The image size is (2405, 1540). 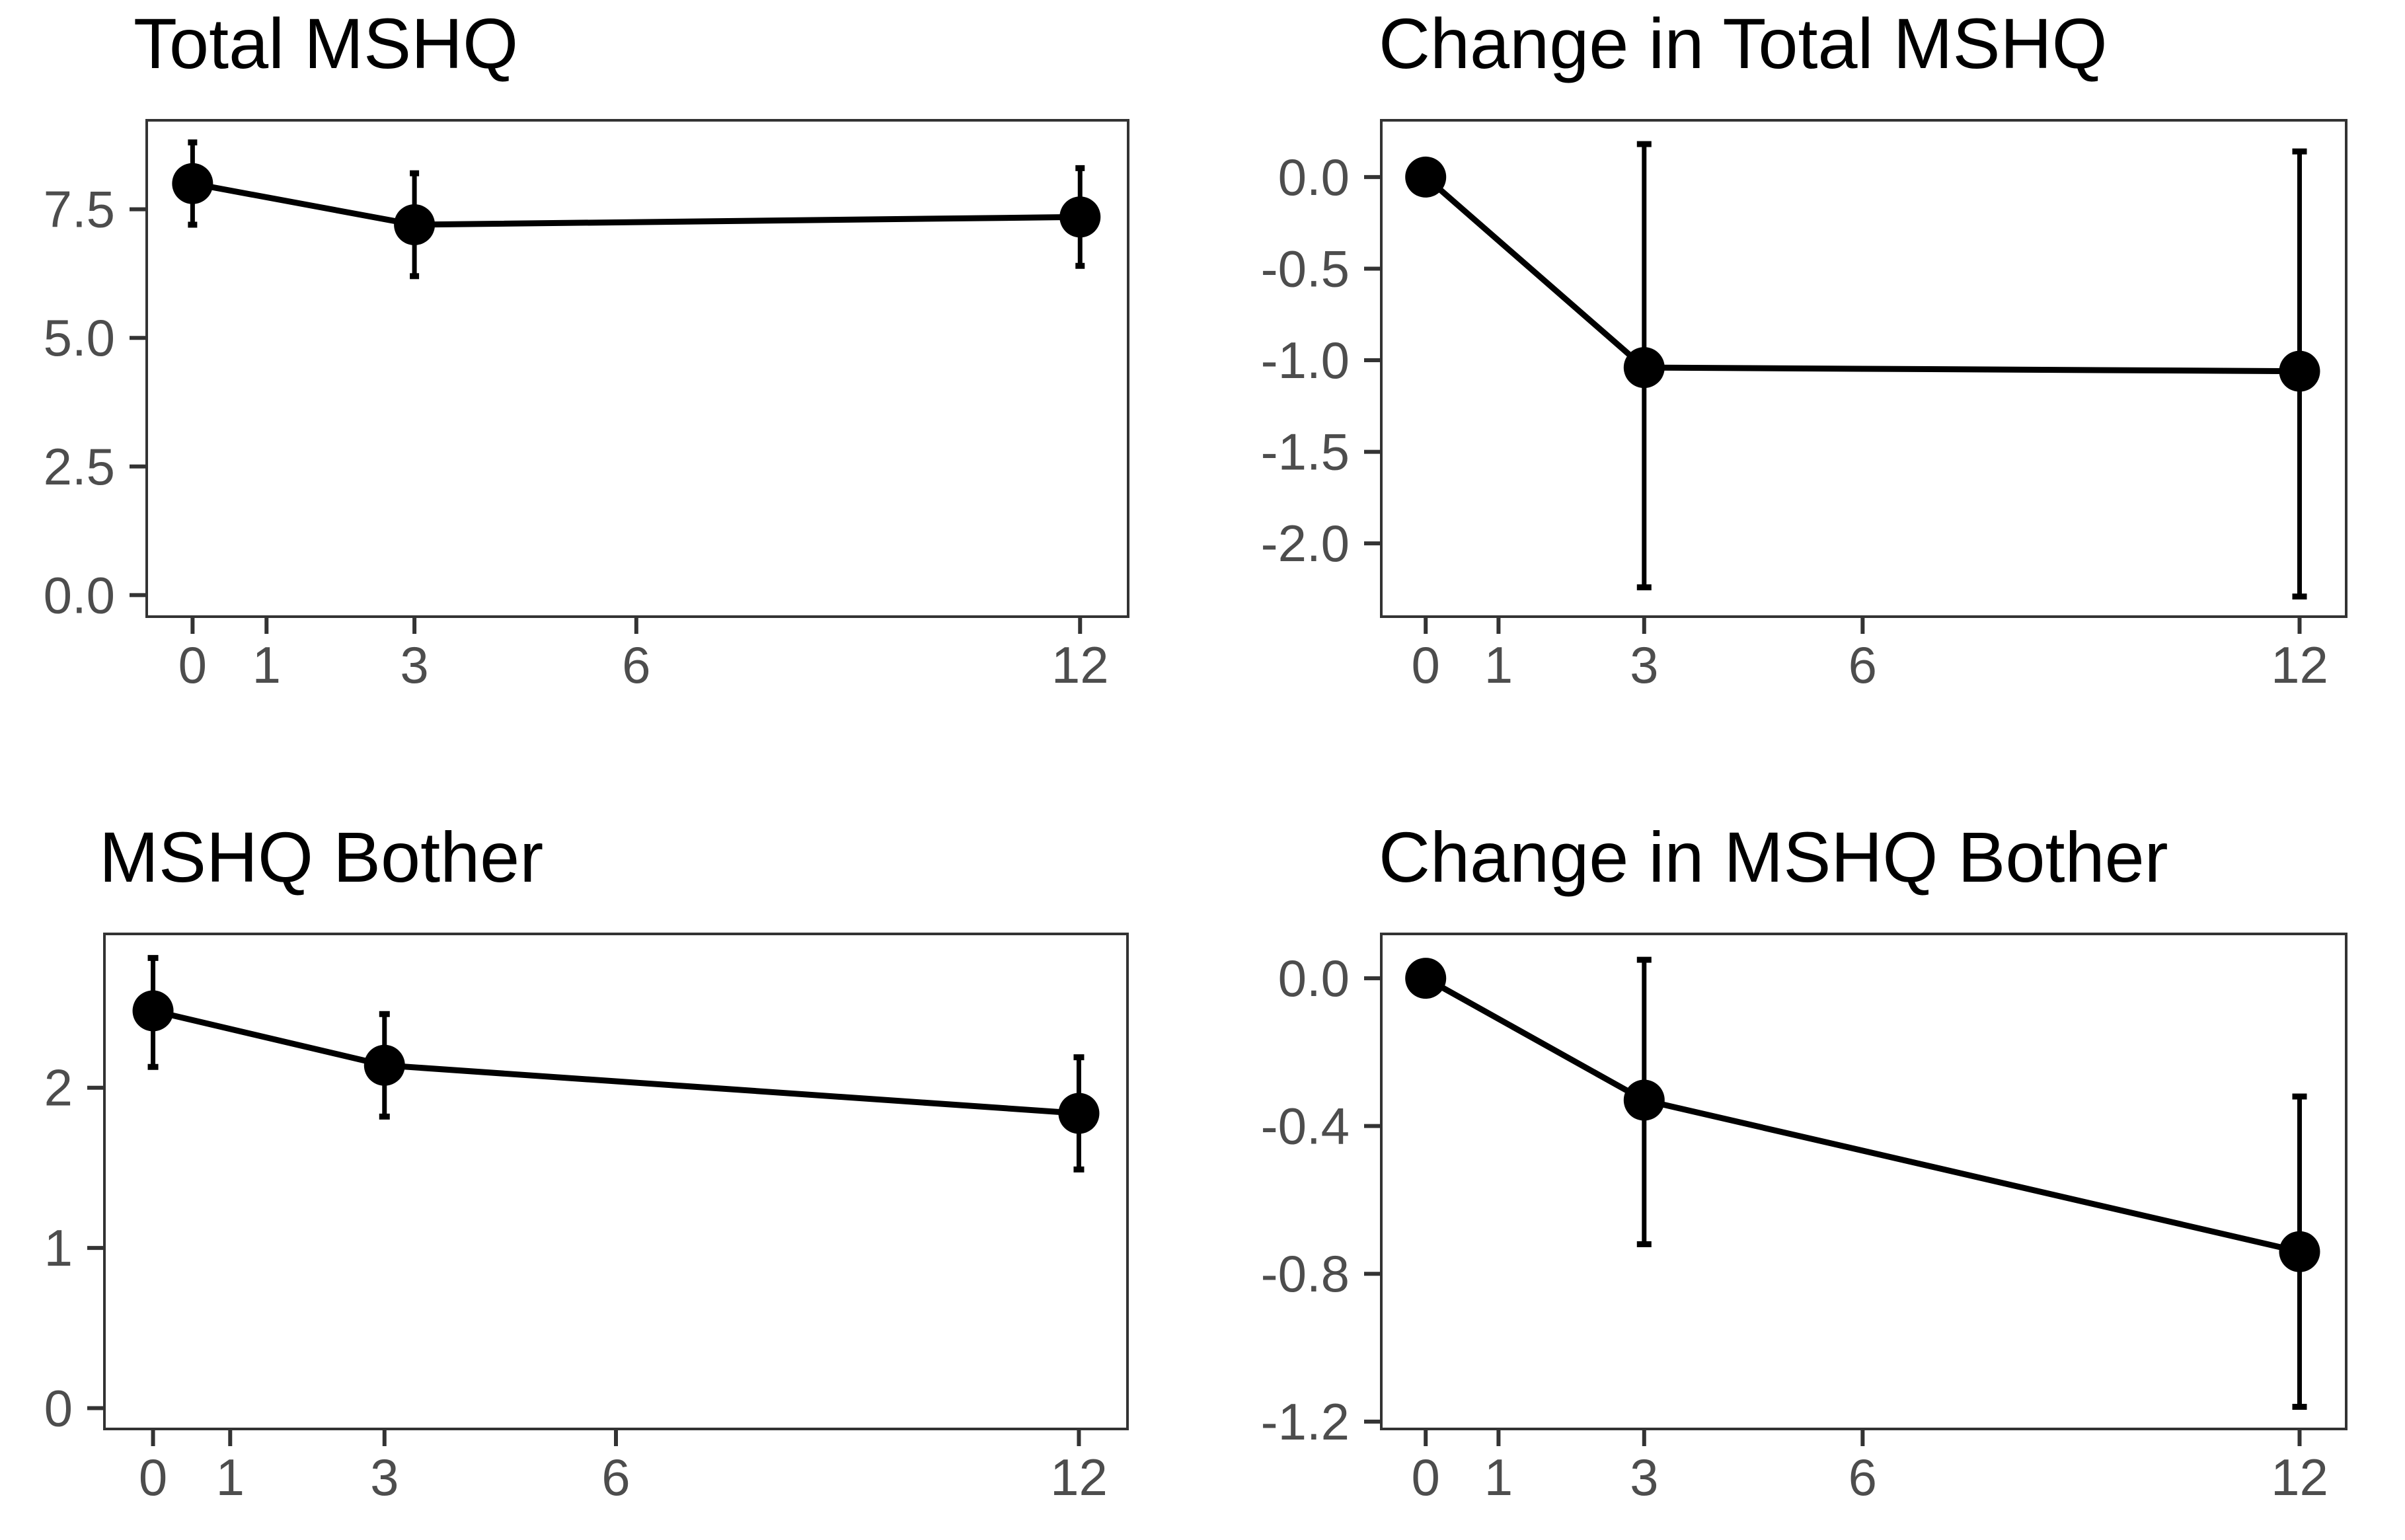 I want to click on y-axis-tick-label: -1.2, so click(x=1305, y=1422).